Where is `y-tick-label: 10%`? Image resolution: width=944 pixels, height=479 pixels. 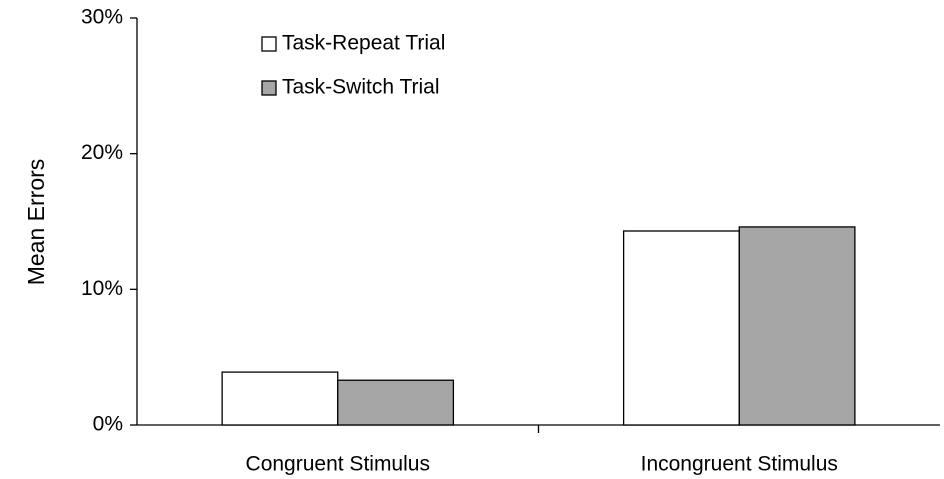
y-tick-label: 10% is located at coordinates (102, 288).